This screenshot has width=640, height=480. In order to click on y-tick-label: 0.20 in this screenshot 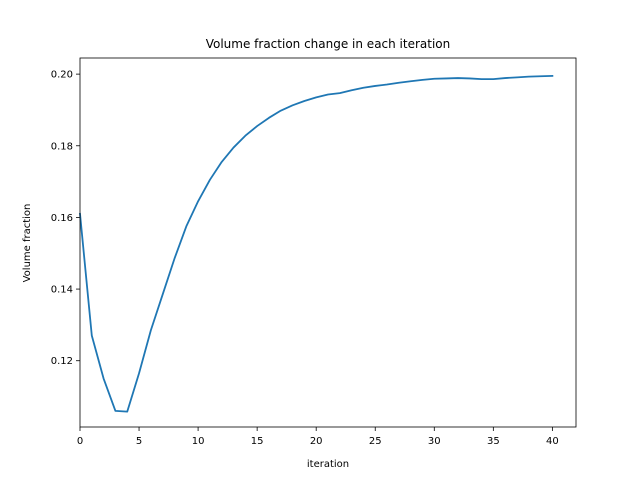, I will do `click(62, 75)`.